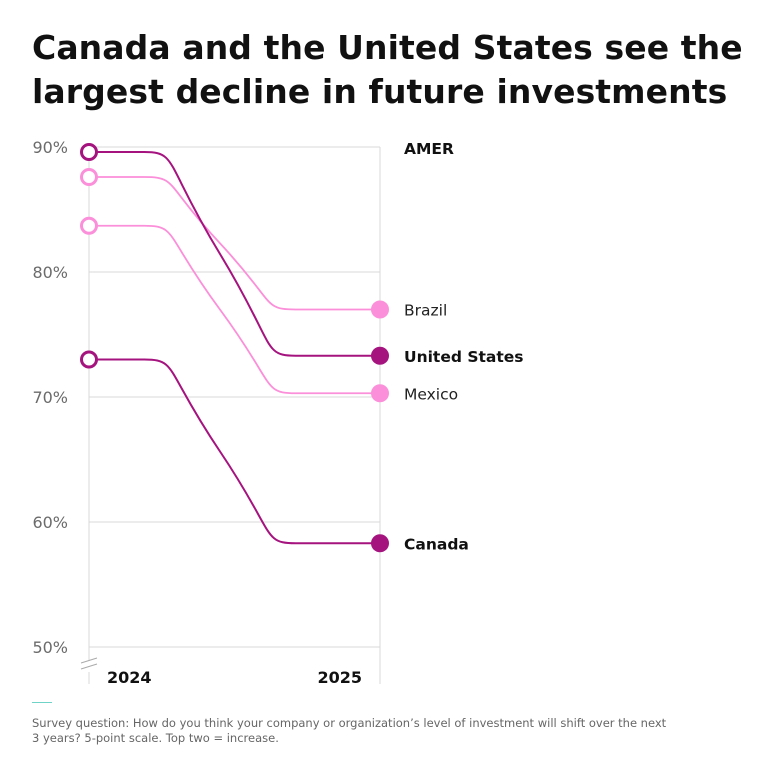 The height and width of the screenshot is (775, 768). What do you see at coordinates (50, 647) in the screenshot?
I see `y-tick-label: 50%` at bounding box center [50, 647].